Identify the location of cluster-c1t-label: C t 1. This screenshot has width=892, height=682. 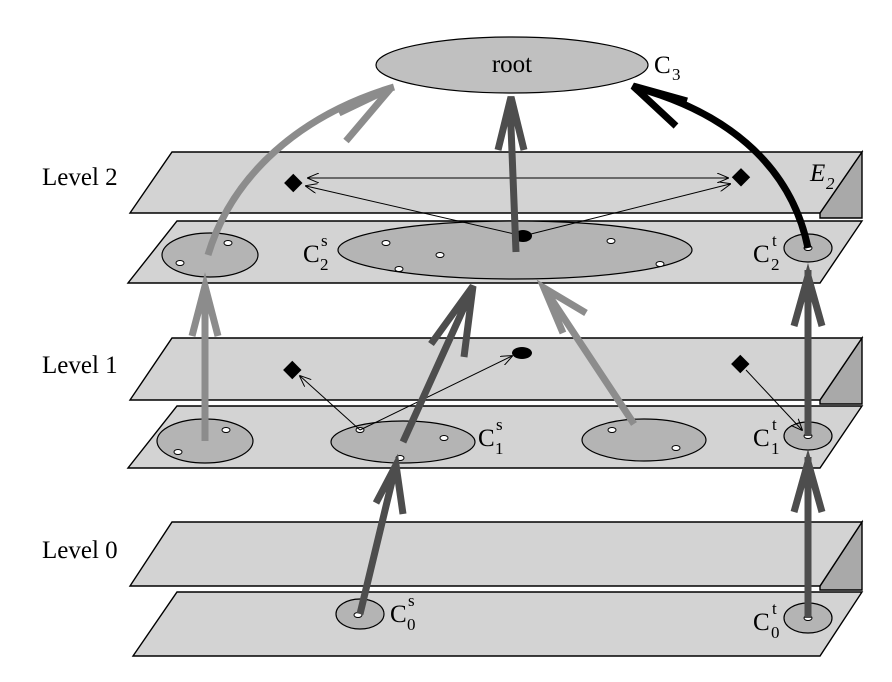
(766, 436).